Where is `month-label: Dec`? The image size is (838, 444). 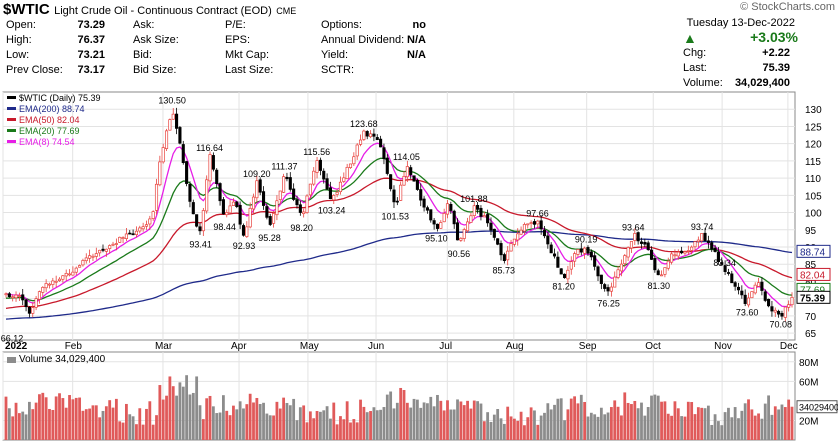
month-label: Dec is located at coordinates (789, 346).